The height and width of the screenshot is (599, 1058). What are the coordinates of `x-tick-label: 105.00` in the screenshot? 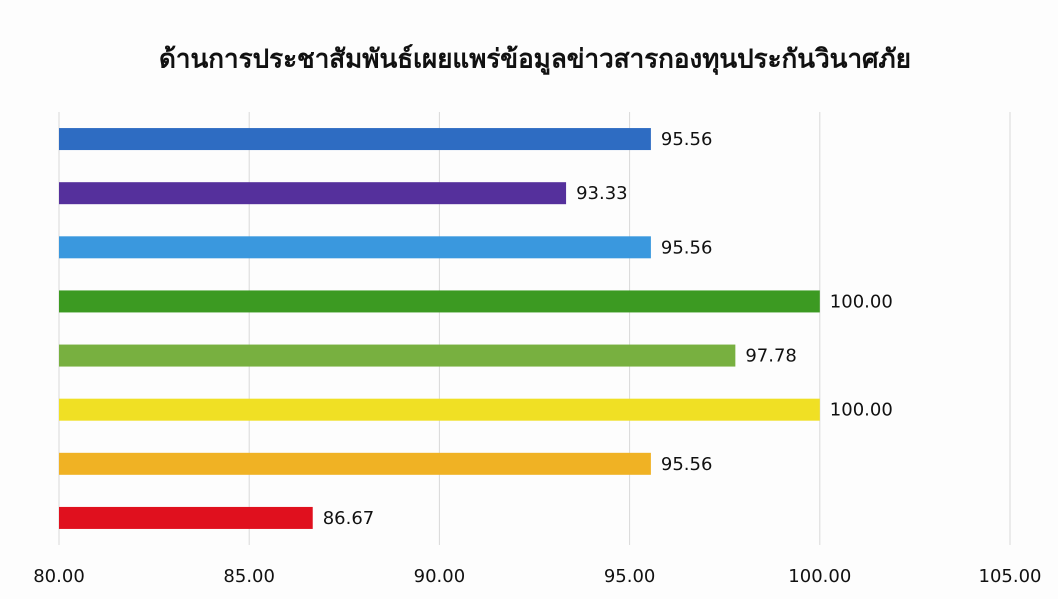 It's located at (1010, 576).